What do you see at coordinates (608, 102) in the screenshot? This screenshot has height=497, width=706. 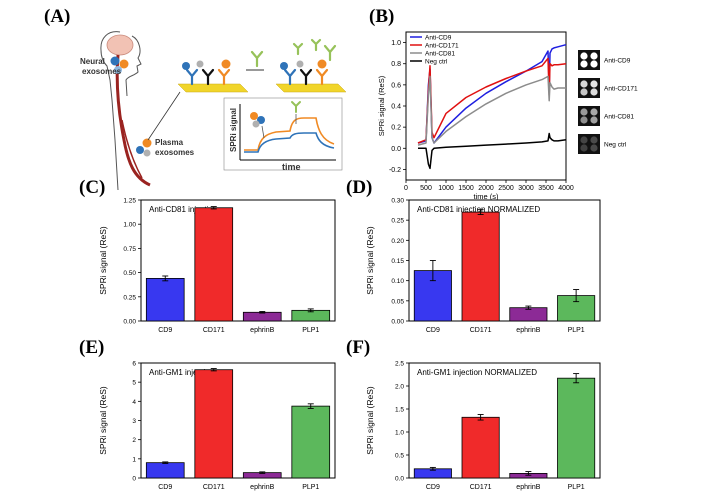 I see `spri-spot-images: Anti-CD9 Anti-CD171 Anti-CD81 Neg ctrl` at bounding box center [608, 102].